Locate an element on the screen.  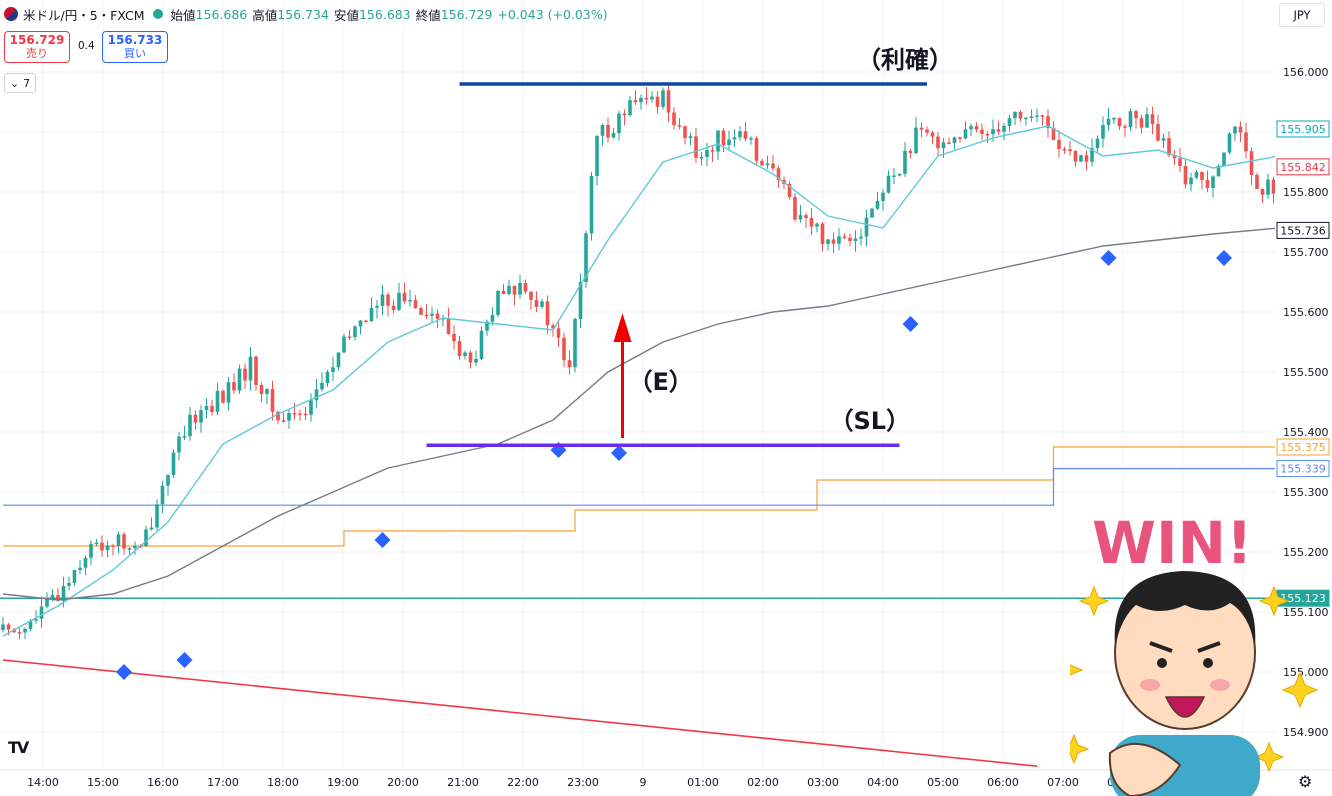
y-tick-label: 155.000 is located at coordinates (1306, 672).